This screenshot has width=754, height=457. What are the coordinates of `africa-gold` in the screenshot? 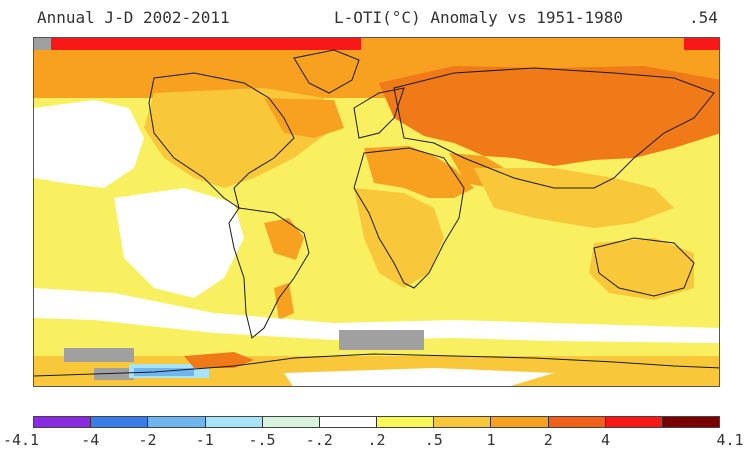 It's located at (399, 238).